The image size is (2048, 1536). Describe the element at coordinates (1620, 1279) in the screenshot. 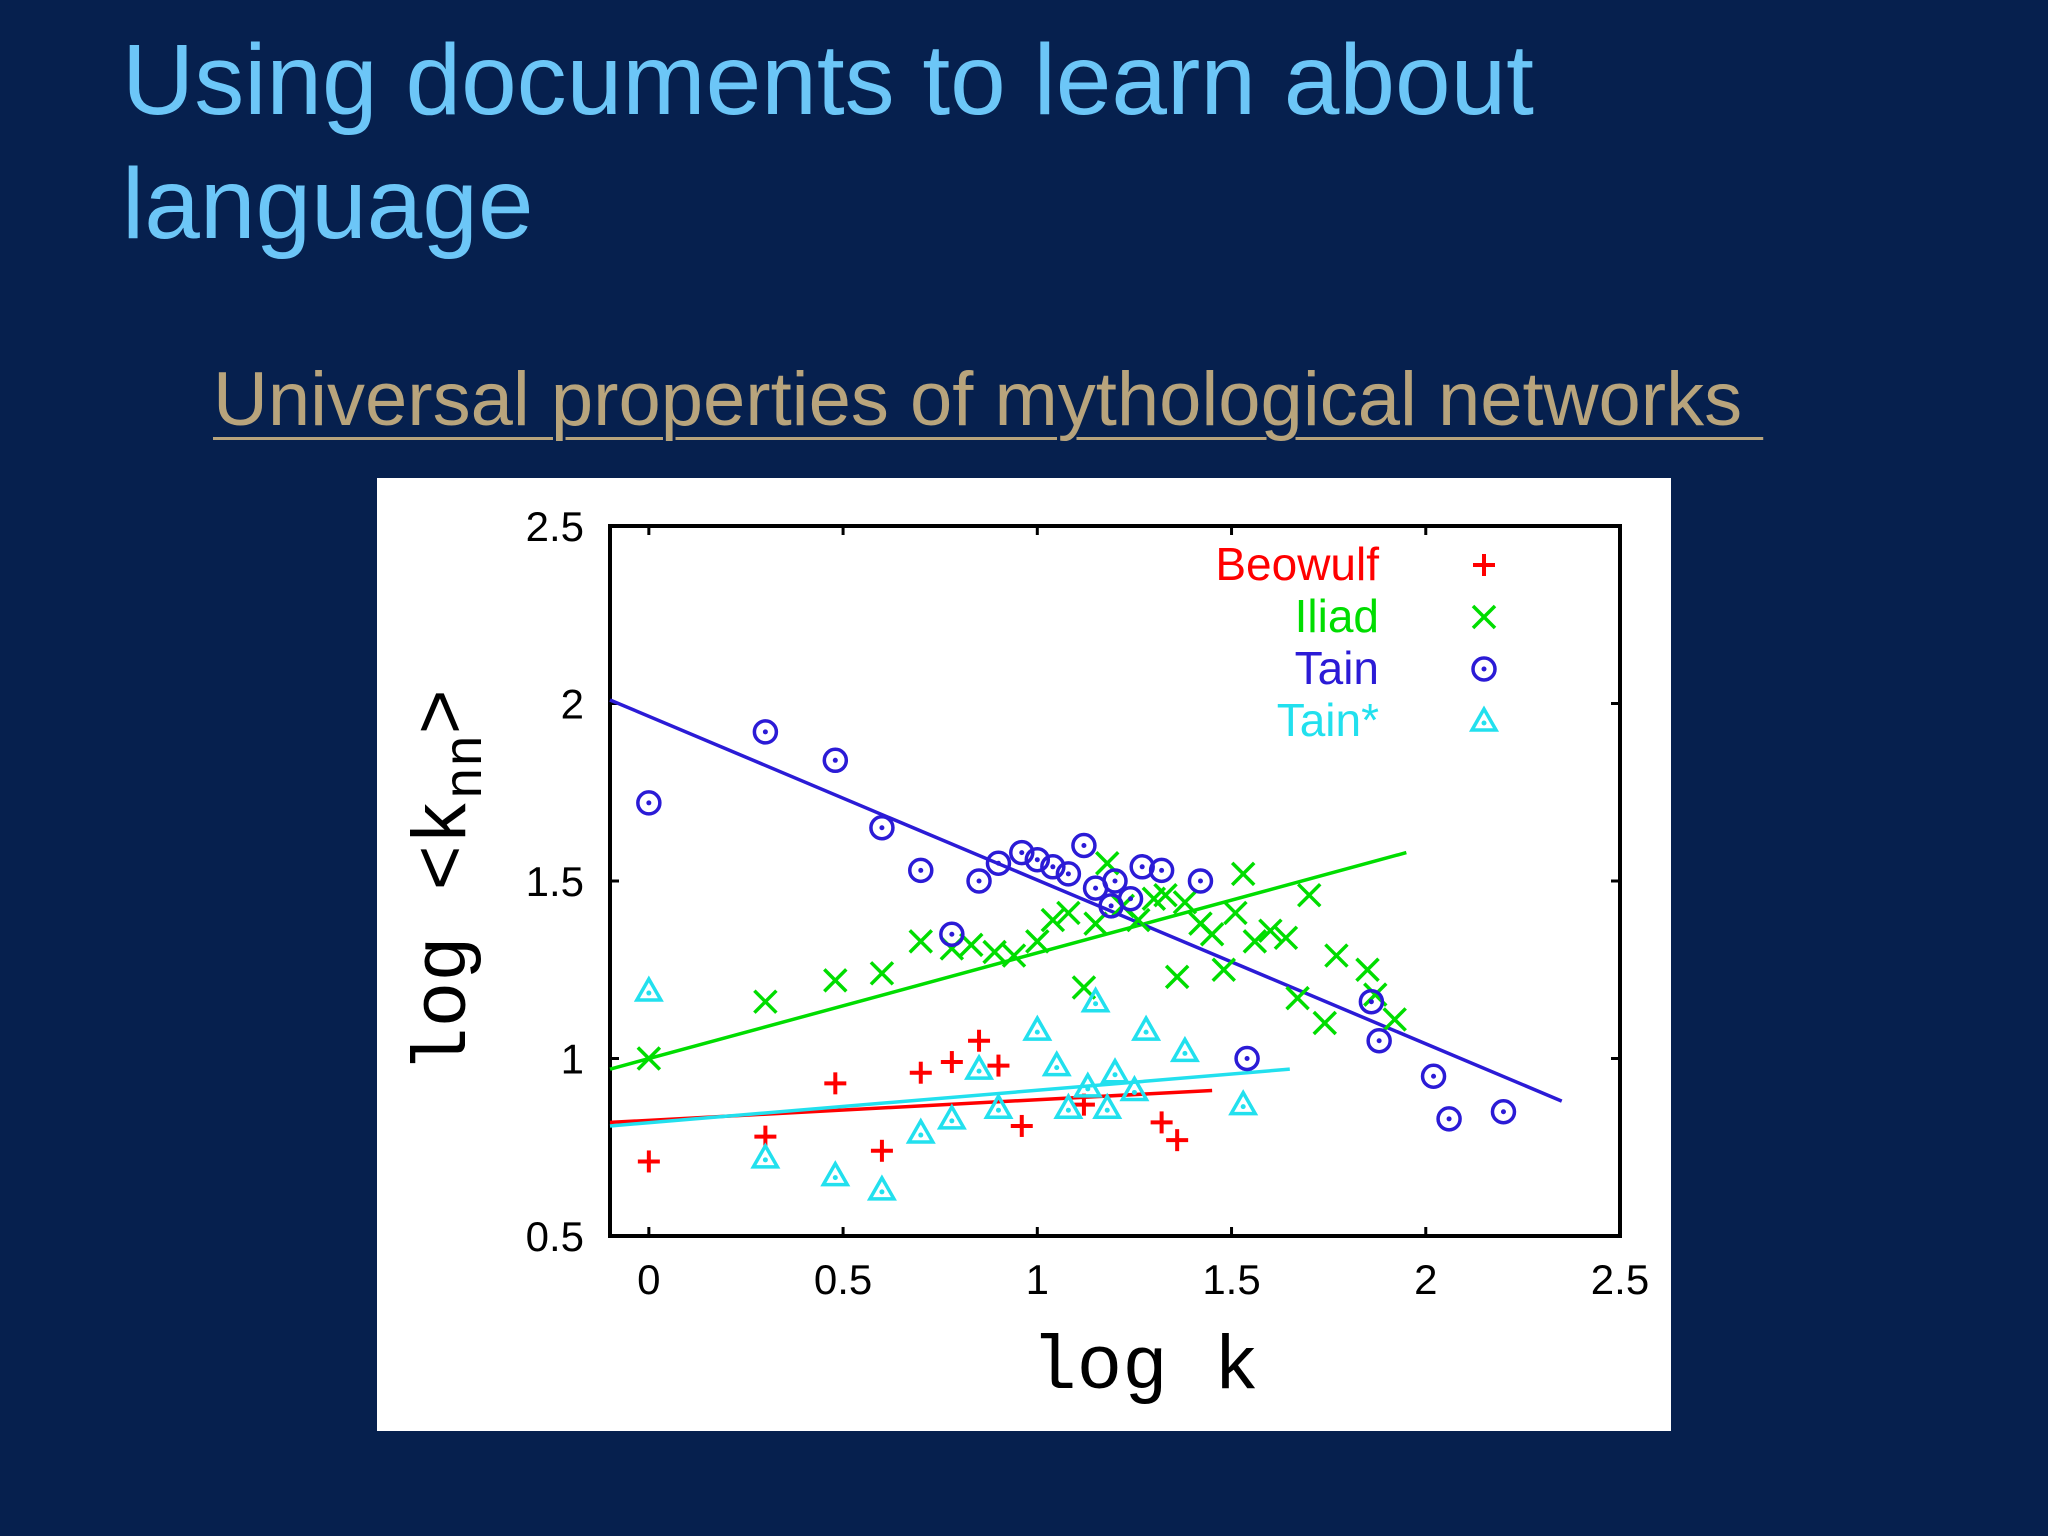

I see `x-tick-label: 2.5` at that location.